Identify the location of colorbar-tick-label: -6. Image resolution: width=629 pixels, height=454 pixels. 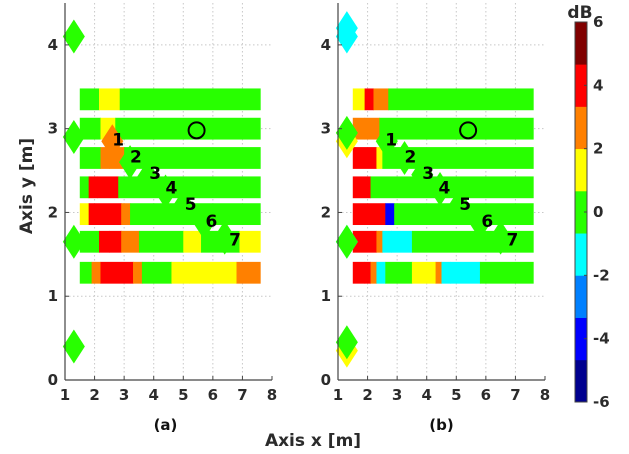
(601, 402).